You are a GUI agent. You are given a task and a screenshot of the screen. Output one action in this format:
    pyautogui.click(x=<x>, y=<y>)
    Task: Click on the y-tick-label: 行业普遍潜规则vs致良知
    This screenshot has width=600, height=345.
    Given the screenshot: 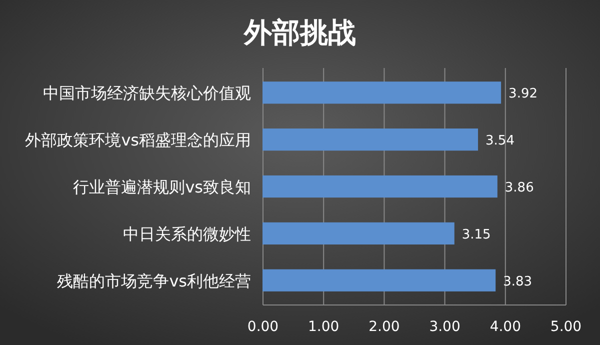 What is the action you would take?
    pyautogui.click(x=162, y=187)
    